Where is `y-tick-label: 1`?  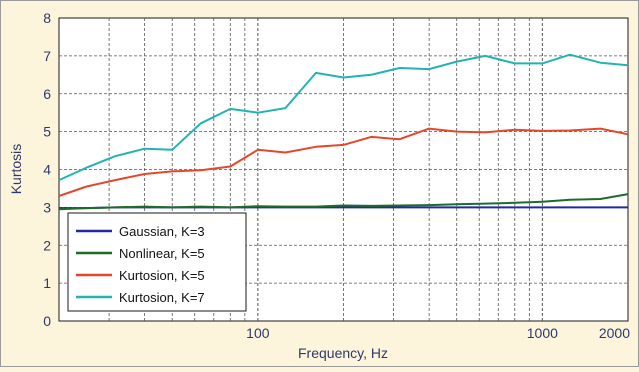 y-tick-label: 1 is located at coordinates (47, 283).